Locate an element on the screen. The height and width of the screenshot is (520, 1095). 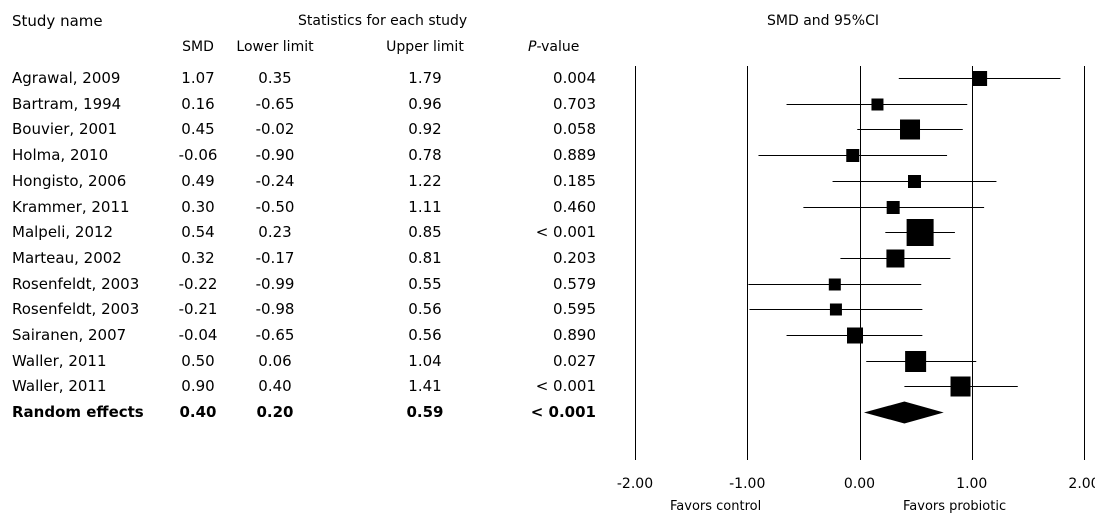
smd-cell: 0.45 is located at coordinates (198, 129).